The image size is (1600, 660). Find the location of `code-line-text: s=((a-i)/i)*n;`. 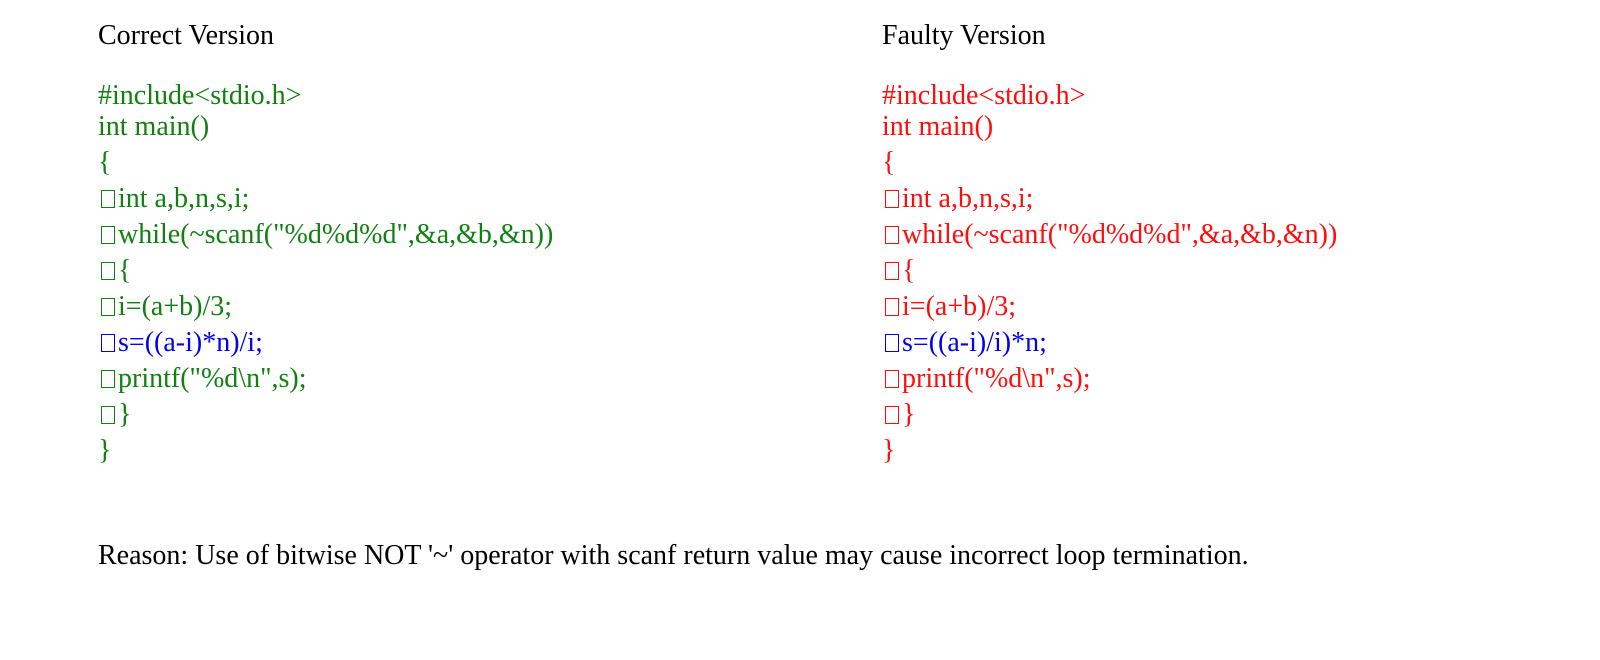

code-line-text: s=((a-i)/i)*n; is located at coordinates (974, 342).